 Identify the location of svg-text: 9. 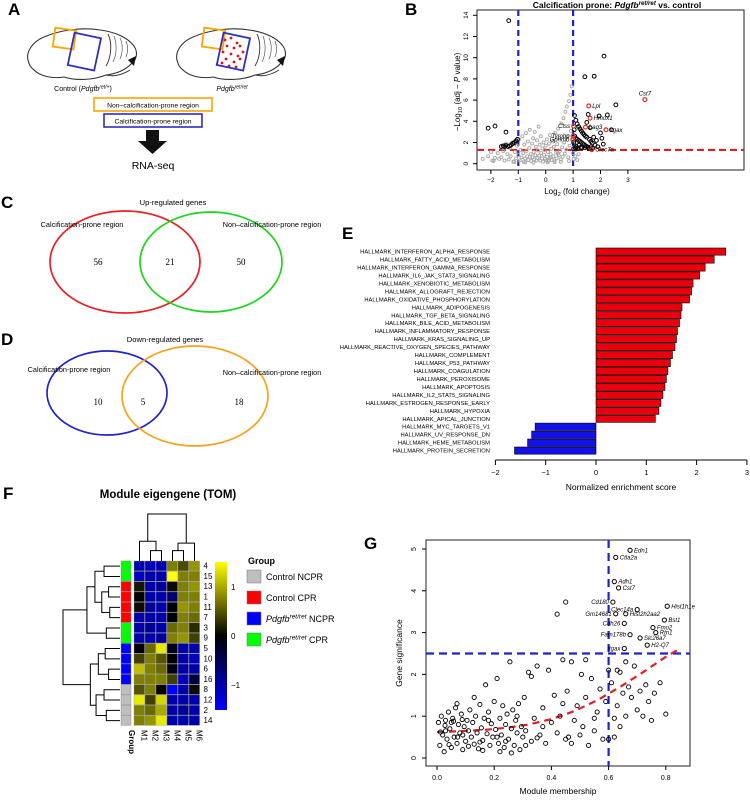
(206, 638).